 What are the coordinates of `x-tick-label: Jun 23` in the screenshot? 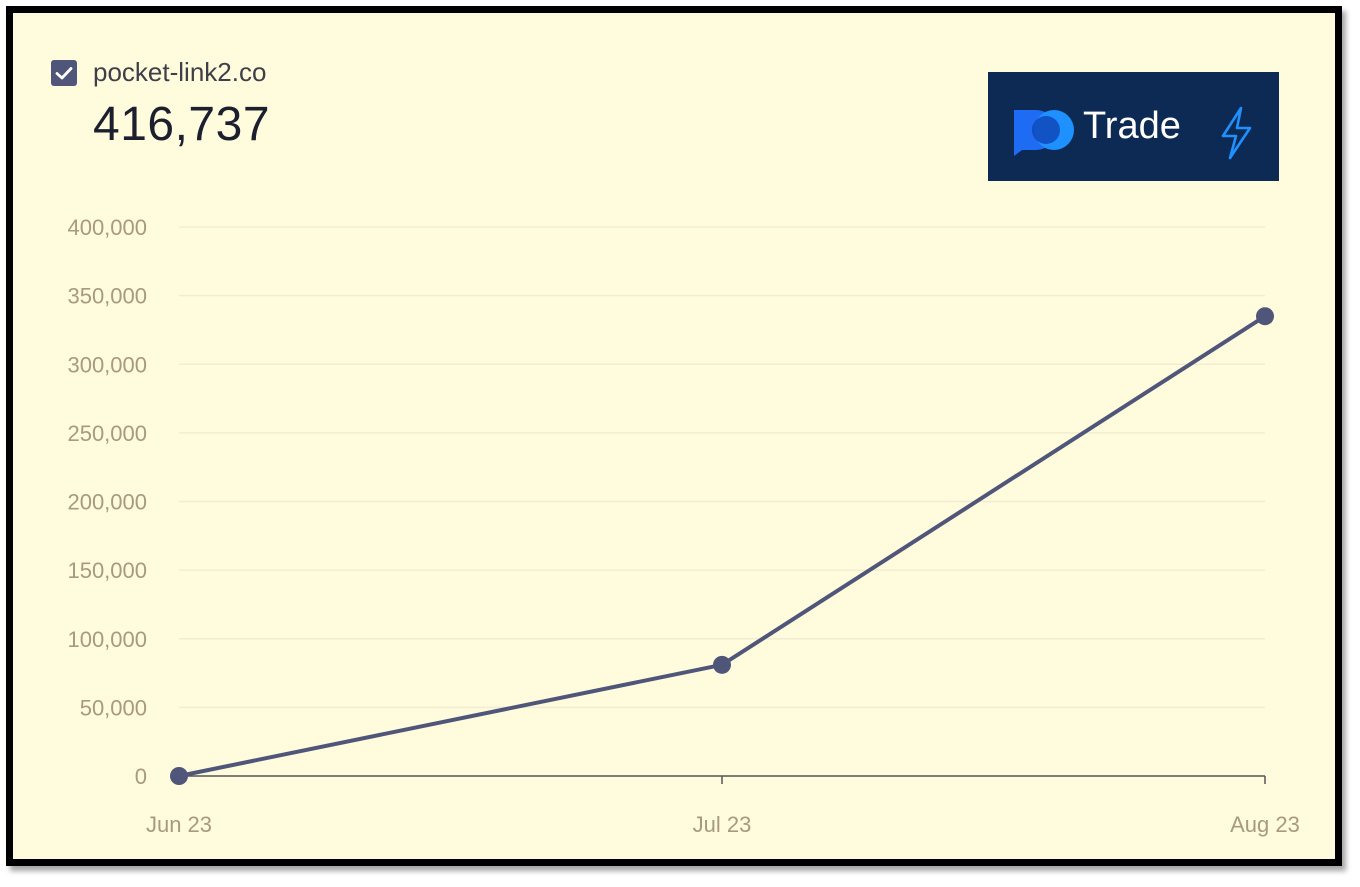 It's located at (179, 824).